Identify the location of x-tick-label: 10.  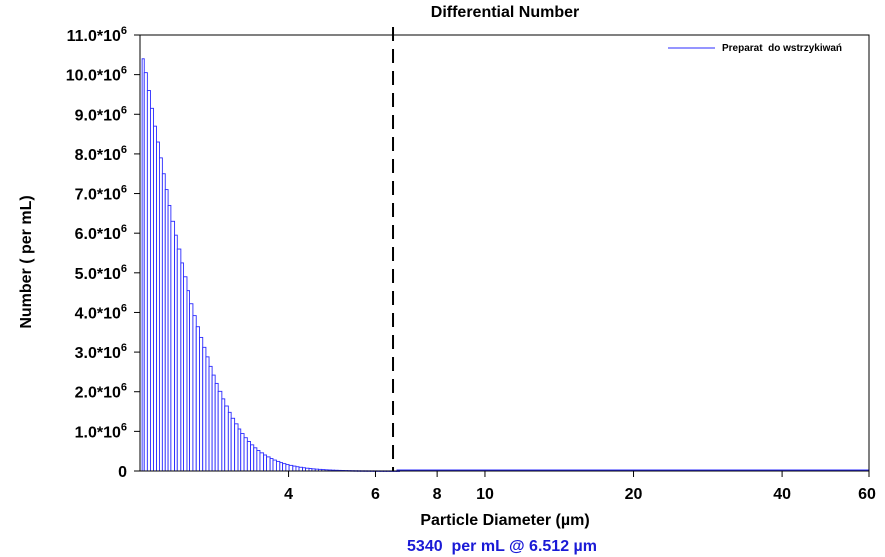
(485, 494).